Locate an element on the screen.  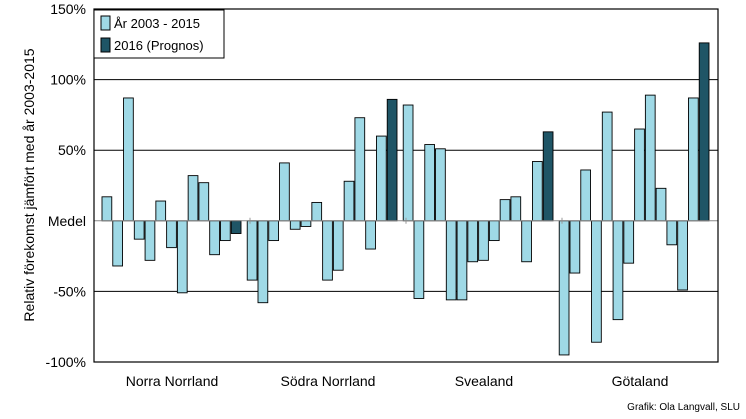
y-tick-label: -100% is located at coordinates (66, 362).